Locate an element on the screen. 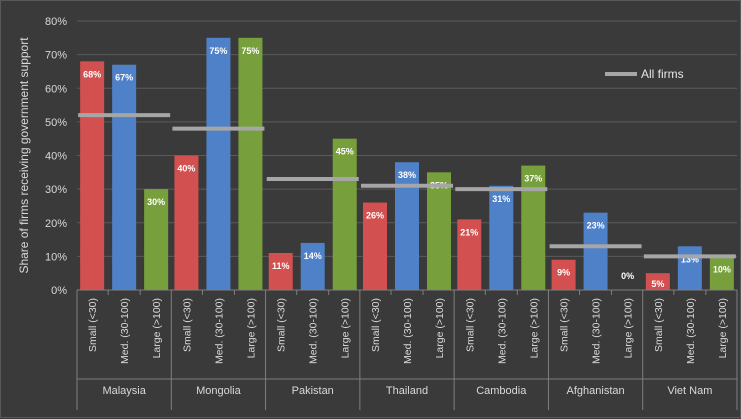 The width and height of the screenshot is (741, 419). y-tick-label: 40% is located at coordinates (56, 157).